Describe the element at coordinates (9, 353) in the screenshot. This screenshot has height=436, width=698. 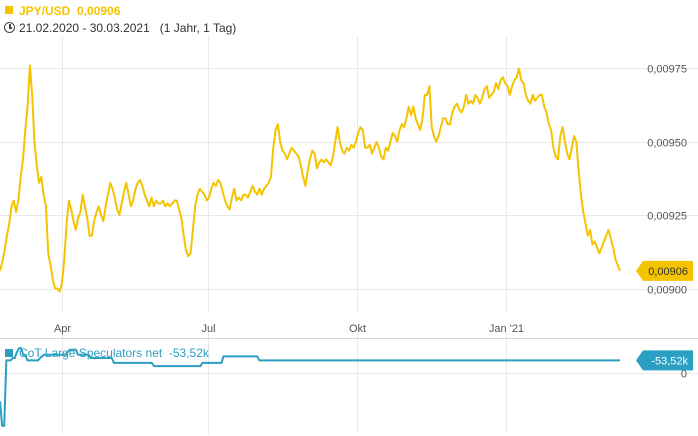
I see `sub-legend-swatch` at that location.